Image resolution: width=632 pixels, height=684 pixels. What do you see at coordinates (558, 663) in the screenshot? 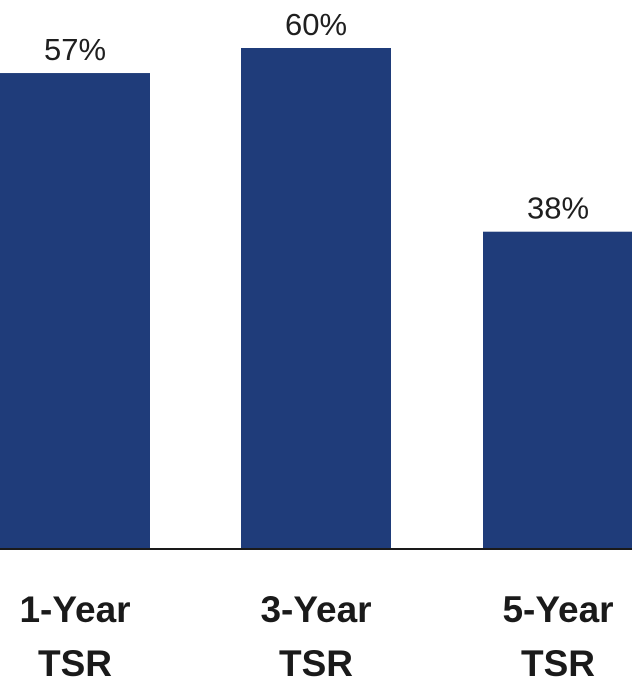
I see `category-label-3-line-2: TSR` at bounding box center [558, 663].